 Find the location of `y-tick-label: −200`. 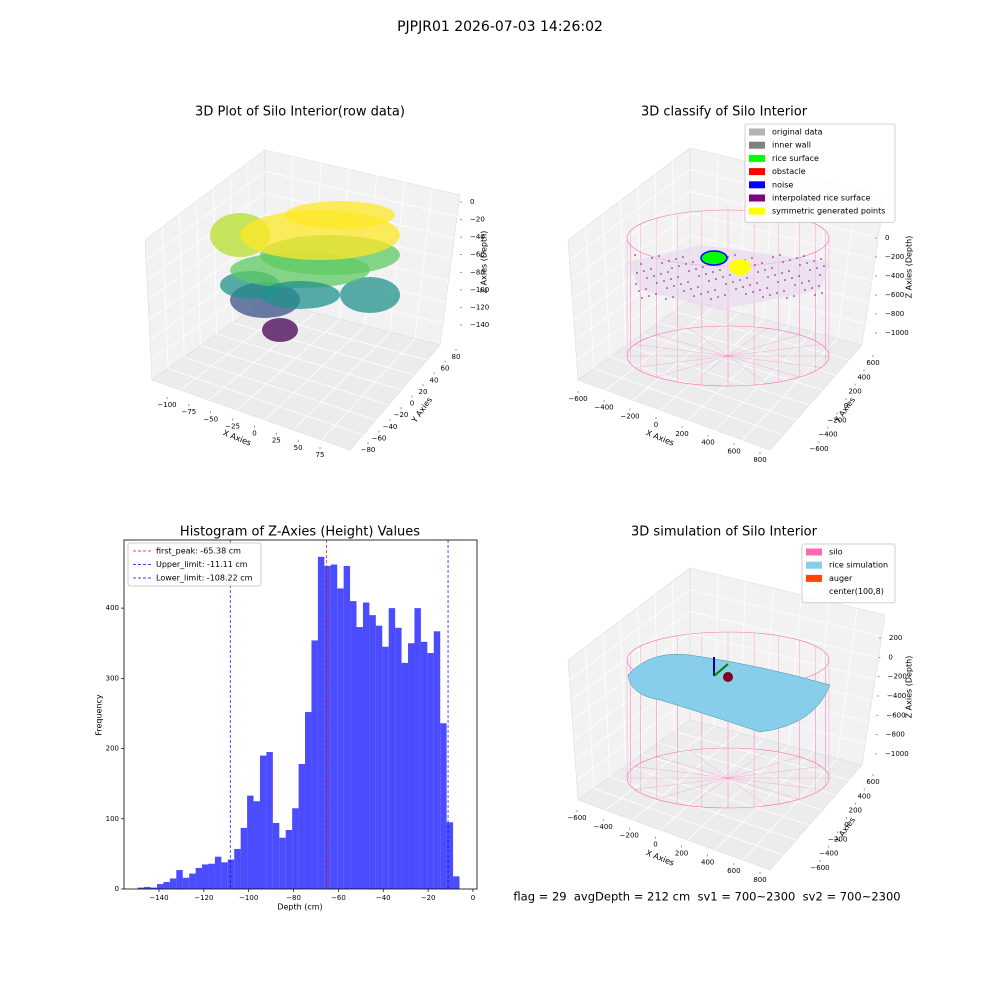

y-tick-label: −200 is located at coordinates (837, 839).